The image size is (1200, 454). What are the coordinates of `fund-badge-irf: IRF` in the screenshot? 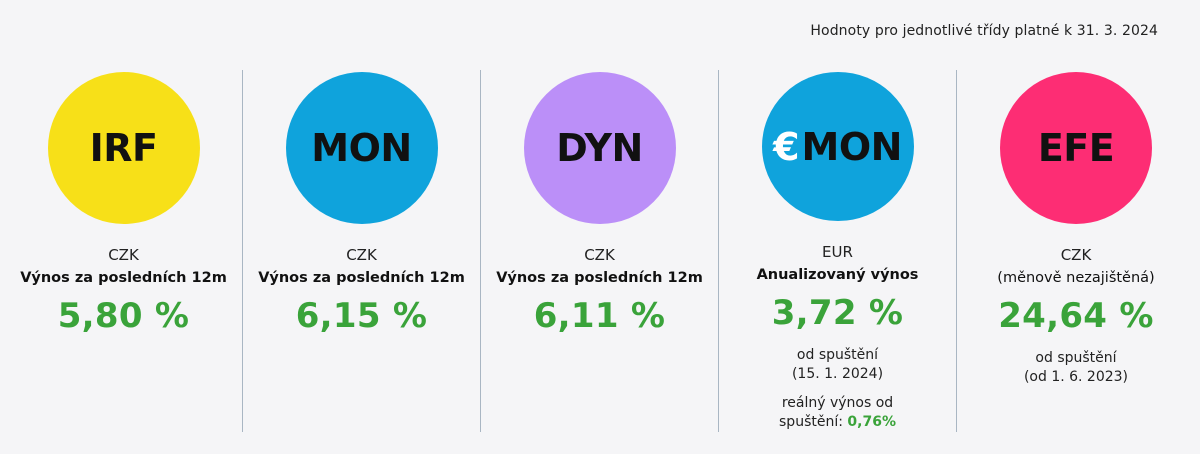 It's located at (123, 148).